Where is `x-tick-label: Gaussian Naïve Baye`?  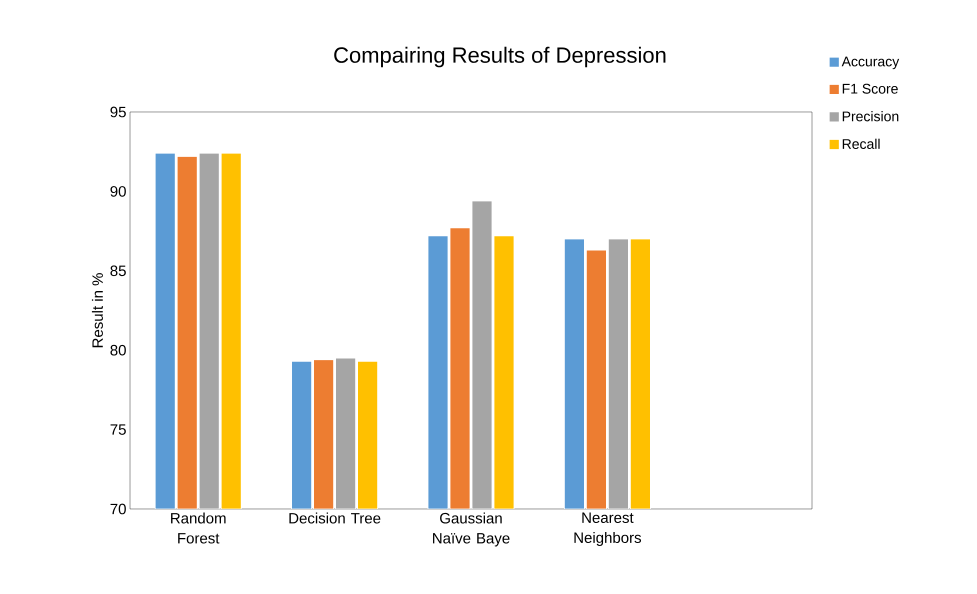 x-tick-label: Gaussian Naïve Baye is located at coordinates (471, 529).